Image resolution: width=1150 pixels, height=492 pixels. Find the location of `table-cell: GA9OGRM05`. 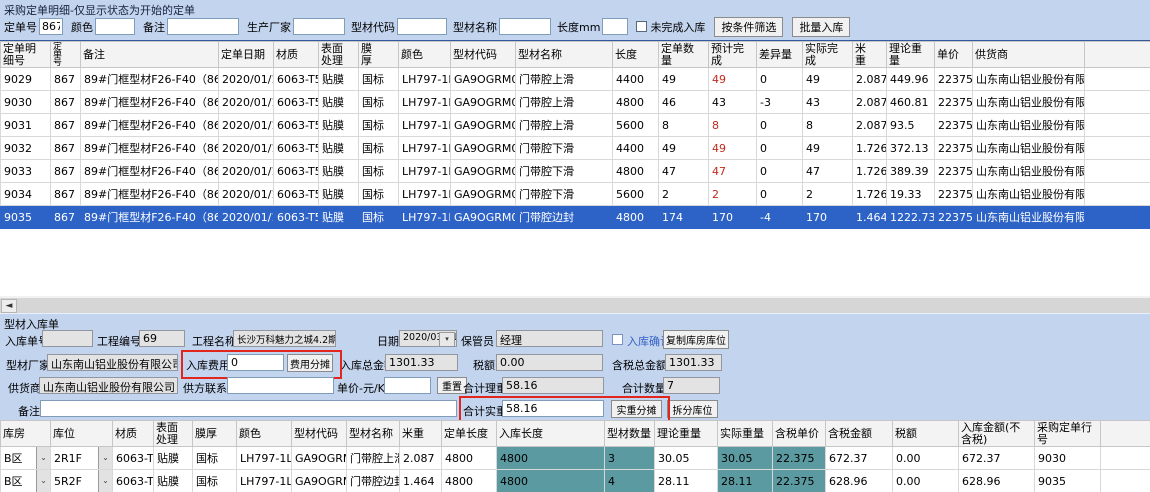

table-cell: GA9OGRM05 is located at coordinates (319, 480).